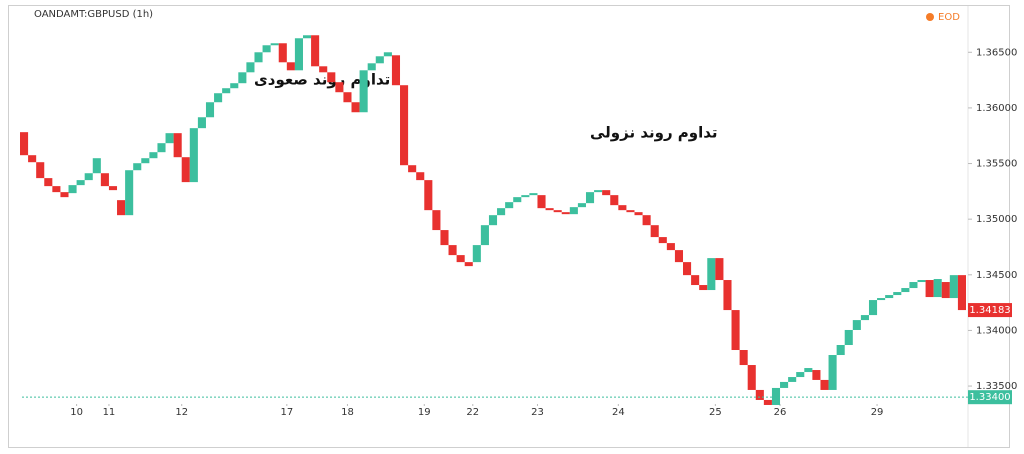 This screenshot has height=454, width=1024. Describe the element at coordinates (930, 17) in the screenshot. I see `badge-dot` at that location.